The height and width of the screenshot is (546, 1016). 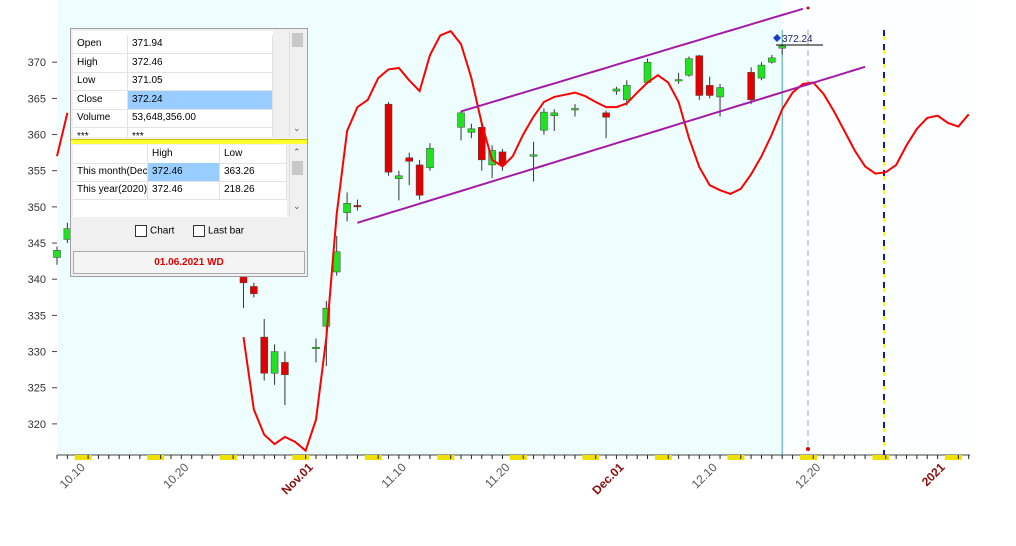 I want to click on x-tick-label: 10.10, so click(x=72, y=475).